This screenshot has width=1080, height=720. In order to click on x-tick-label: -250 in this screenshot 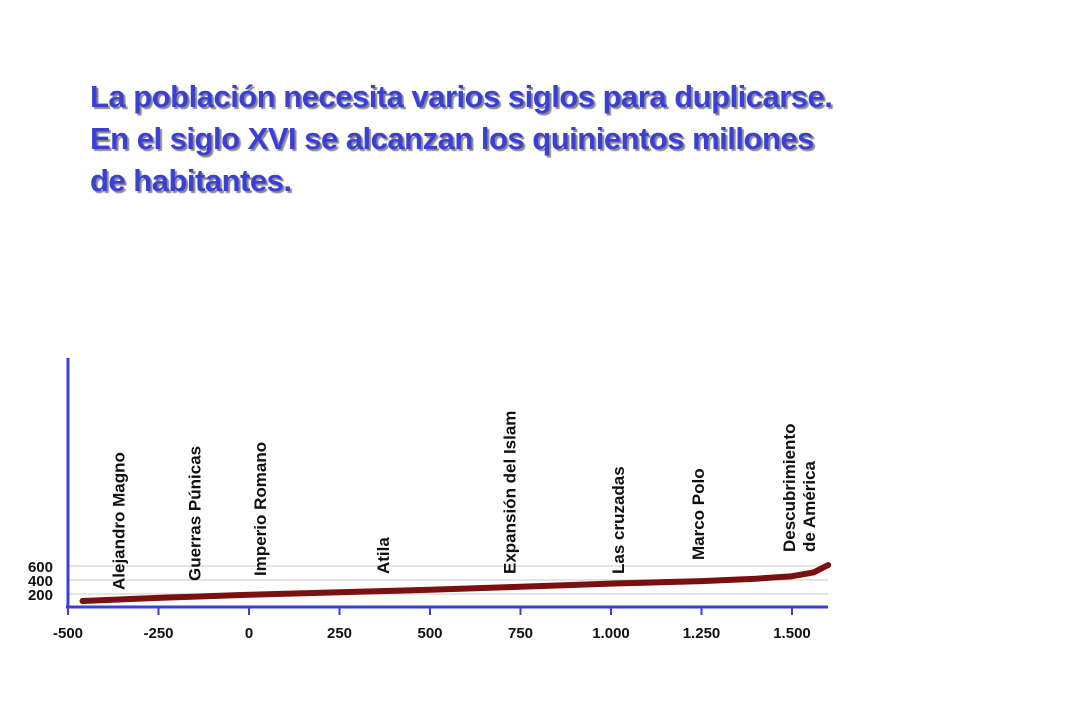, I will do `click(158, 633)`.